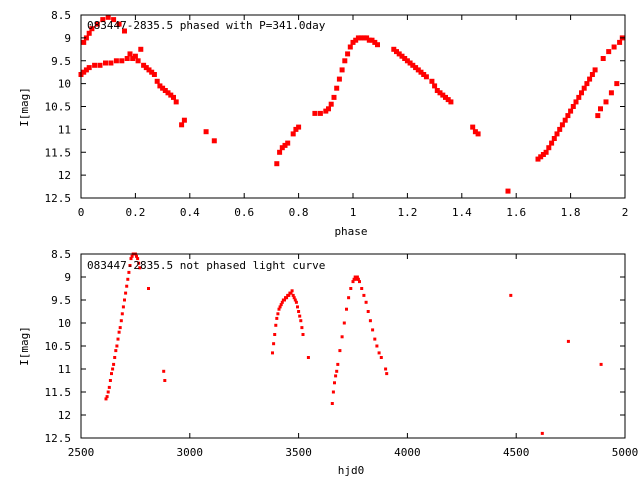 This screenshot has width=640, height=484. I want to click on phased-y-tick-label: 9.5, so click(61, 61).